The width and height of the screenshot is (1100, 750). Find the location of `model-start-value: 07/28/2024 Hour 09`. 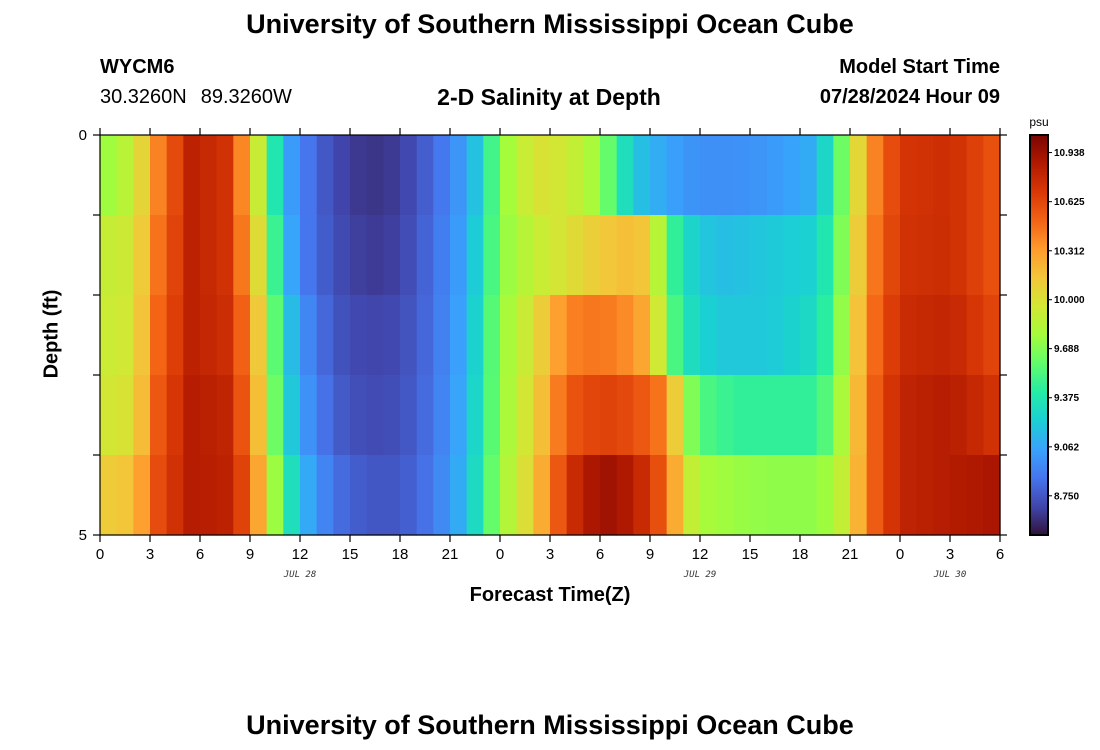

model-start-value: 07/28/2024 Hour 09 is located at coordinates (909, 97).